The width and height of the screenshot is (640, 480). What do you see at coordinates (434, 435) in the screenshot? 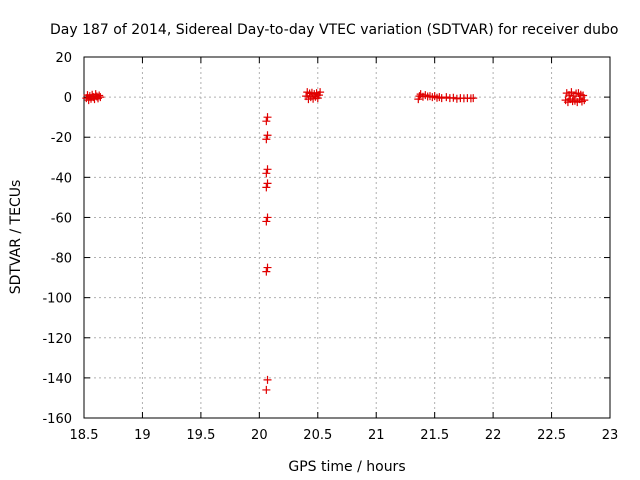
I see `x-tick-label: 21.5` at bounding box center [434, 435].